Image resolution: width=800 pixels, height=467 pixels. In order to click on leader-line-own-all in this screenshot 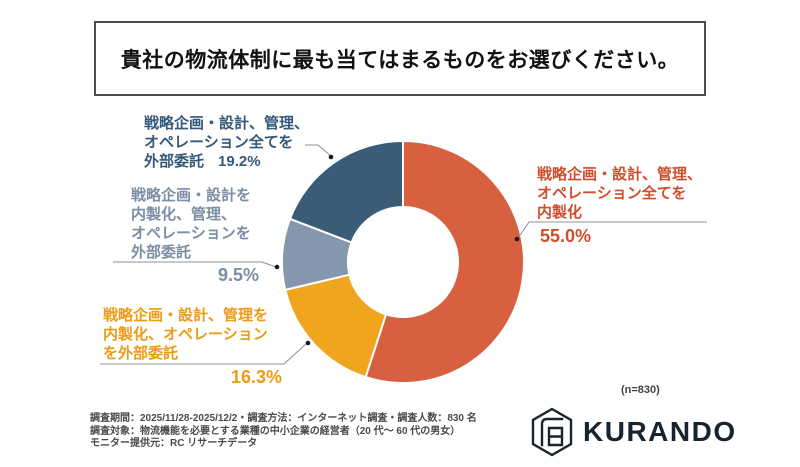, I will do `click(612, 230)`.